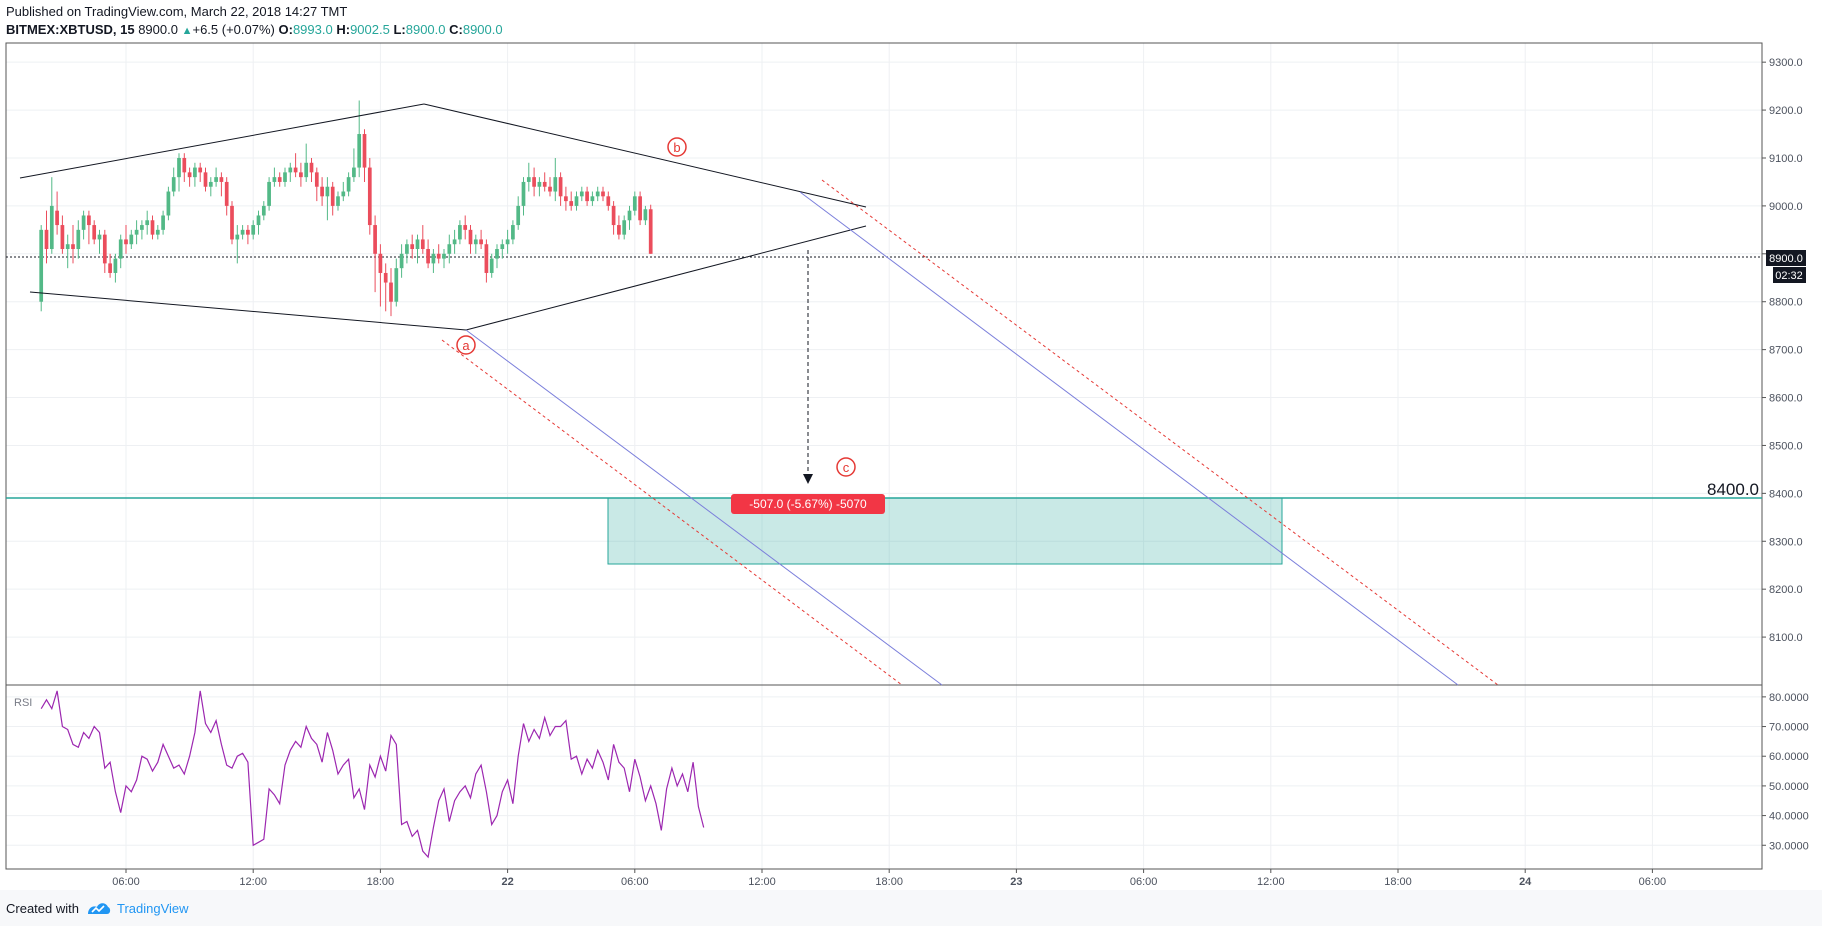  Describe the element at coordinates (846, 467) in the screenshot. I see `wave-c-marker: c` at that location.